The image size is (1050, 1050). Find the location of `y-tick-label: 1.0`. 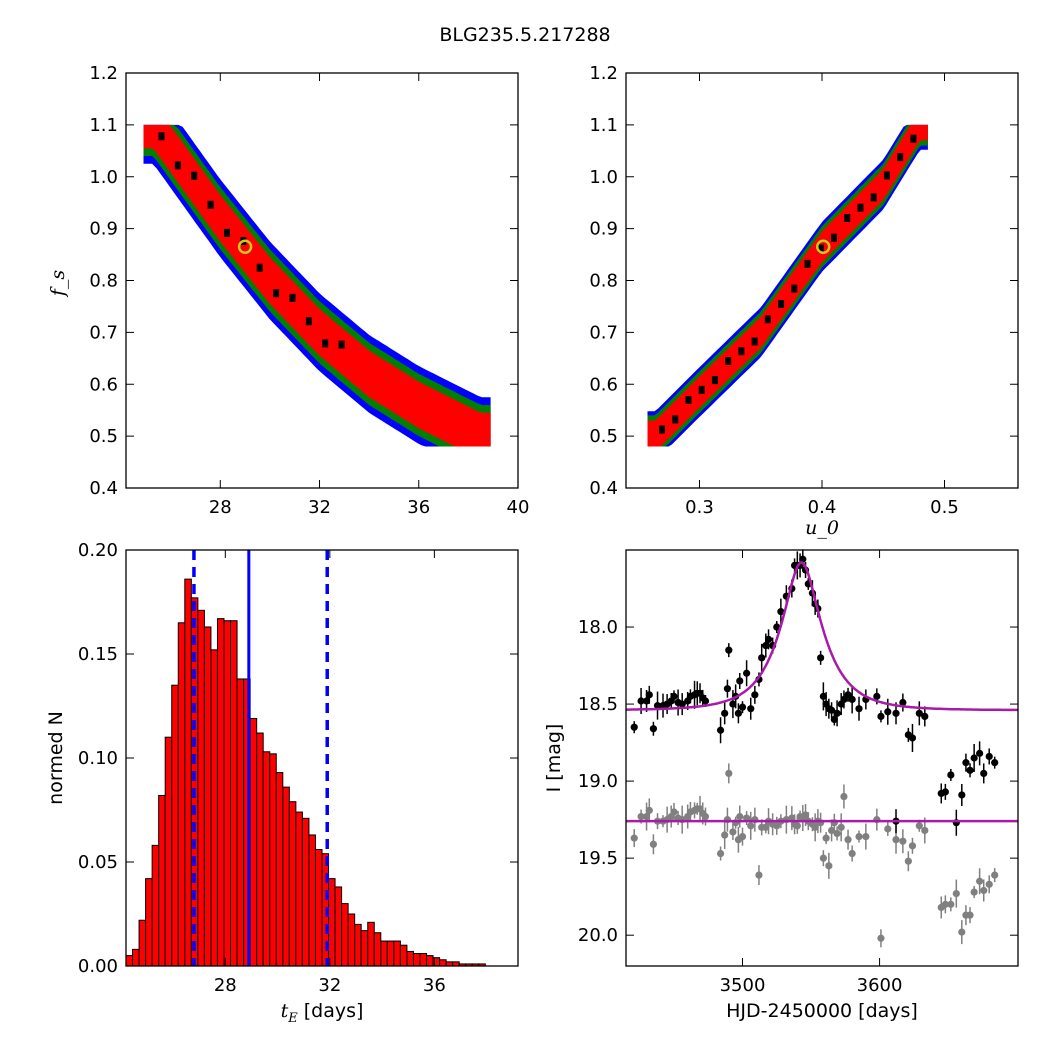

y-tick-label: 1.0 is located at coordinates (603, 177).